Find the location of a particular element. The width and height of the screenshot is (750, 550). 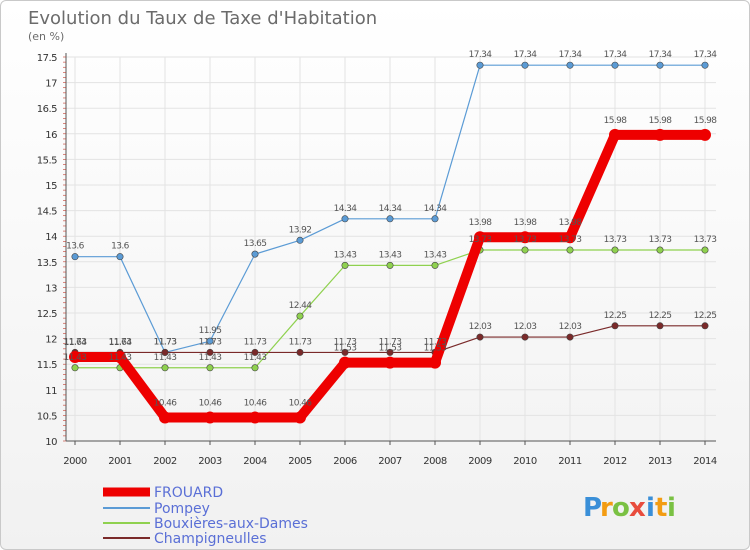

y-tick-label: 14 is located at coordinates (51, 237).